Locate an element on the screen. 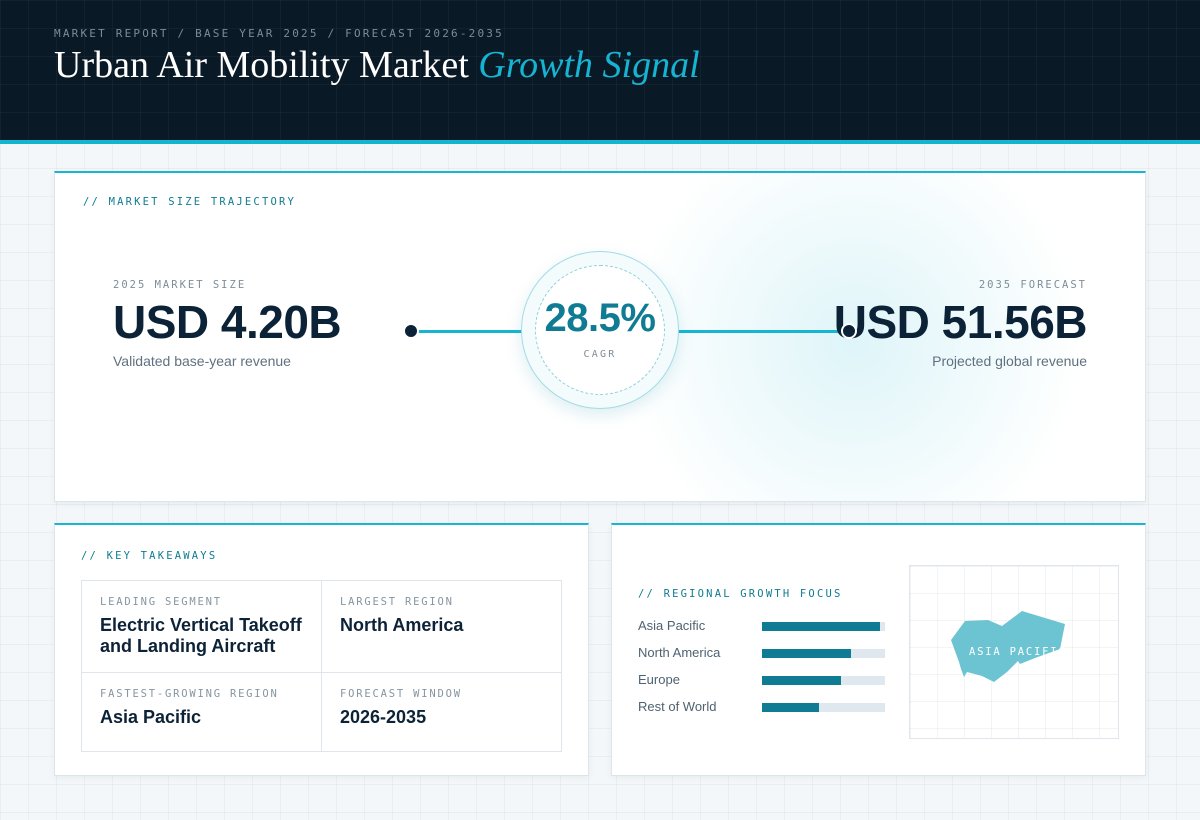 This screenshot has height=820, width=1200. region-name: Europe is located at coordinates (659, 679).